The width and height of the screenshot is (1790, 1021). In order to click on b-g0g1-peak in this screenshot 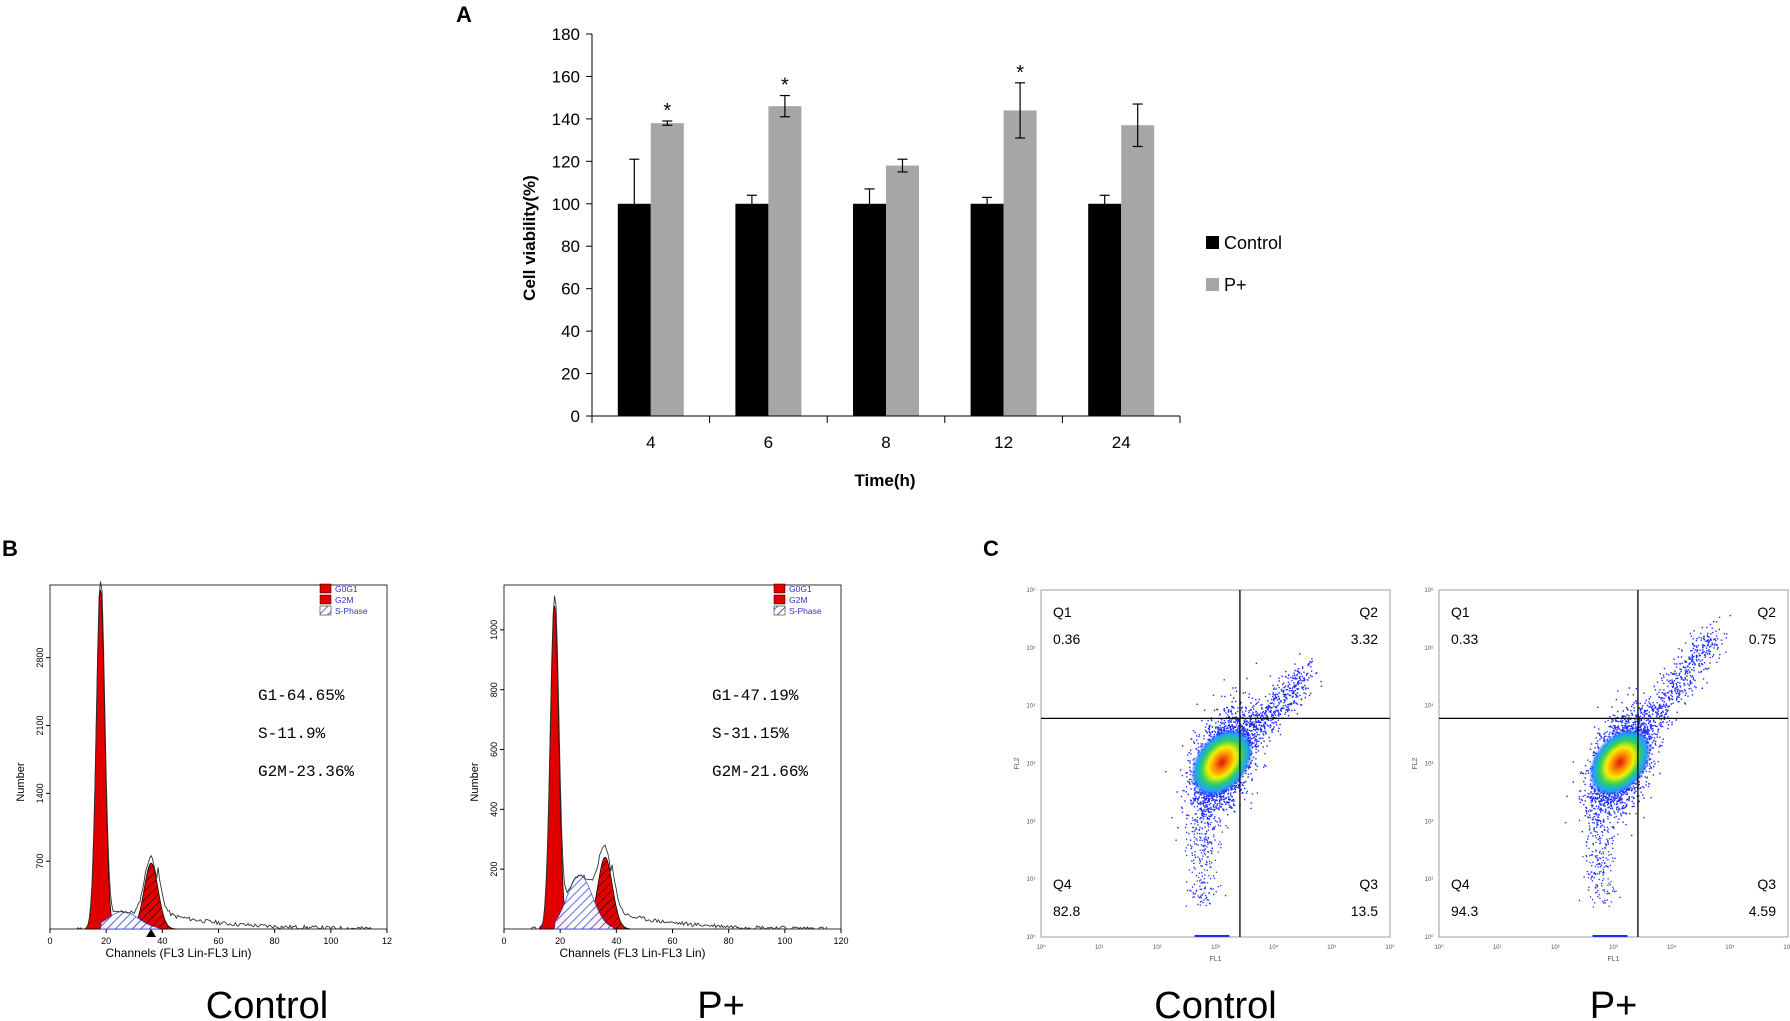, I will do `click(100, 759)`.